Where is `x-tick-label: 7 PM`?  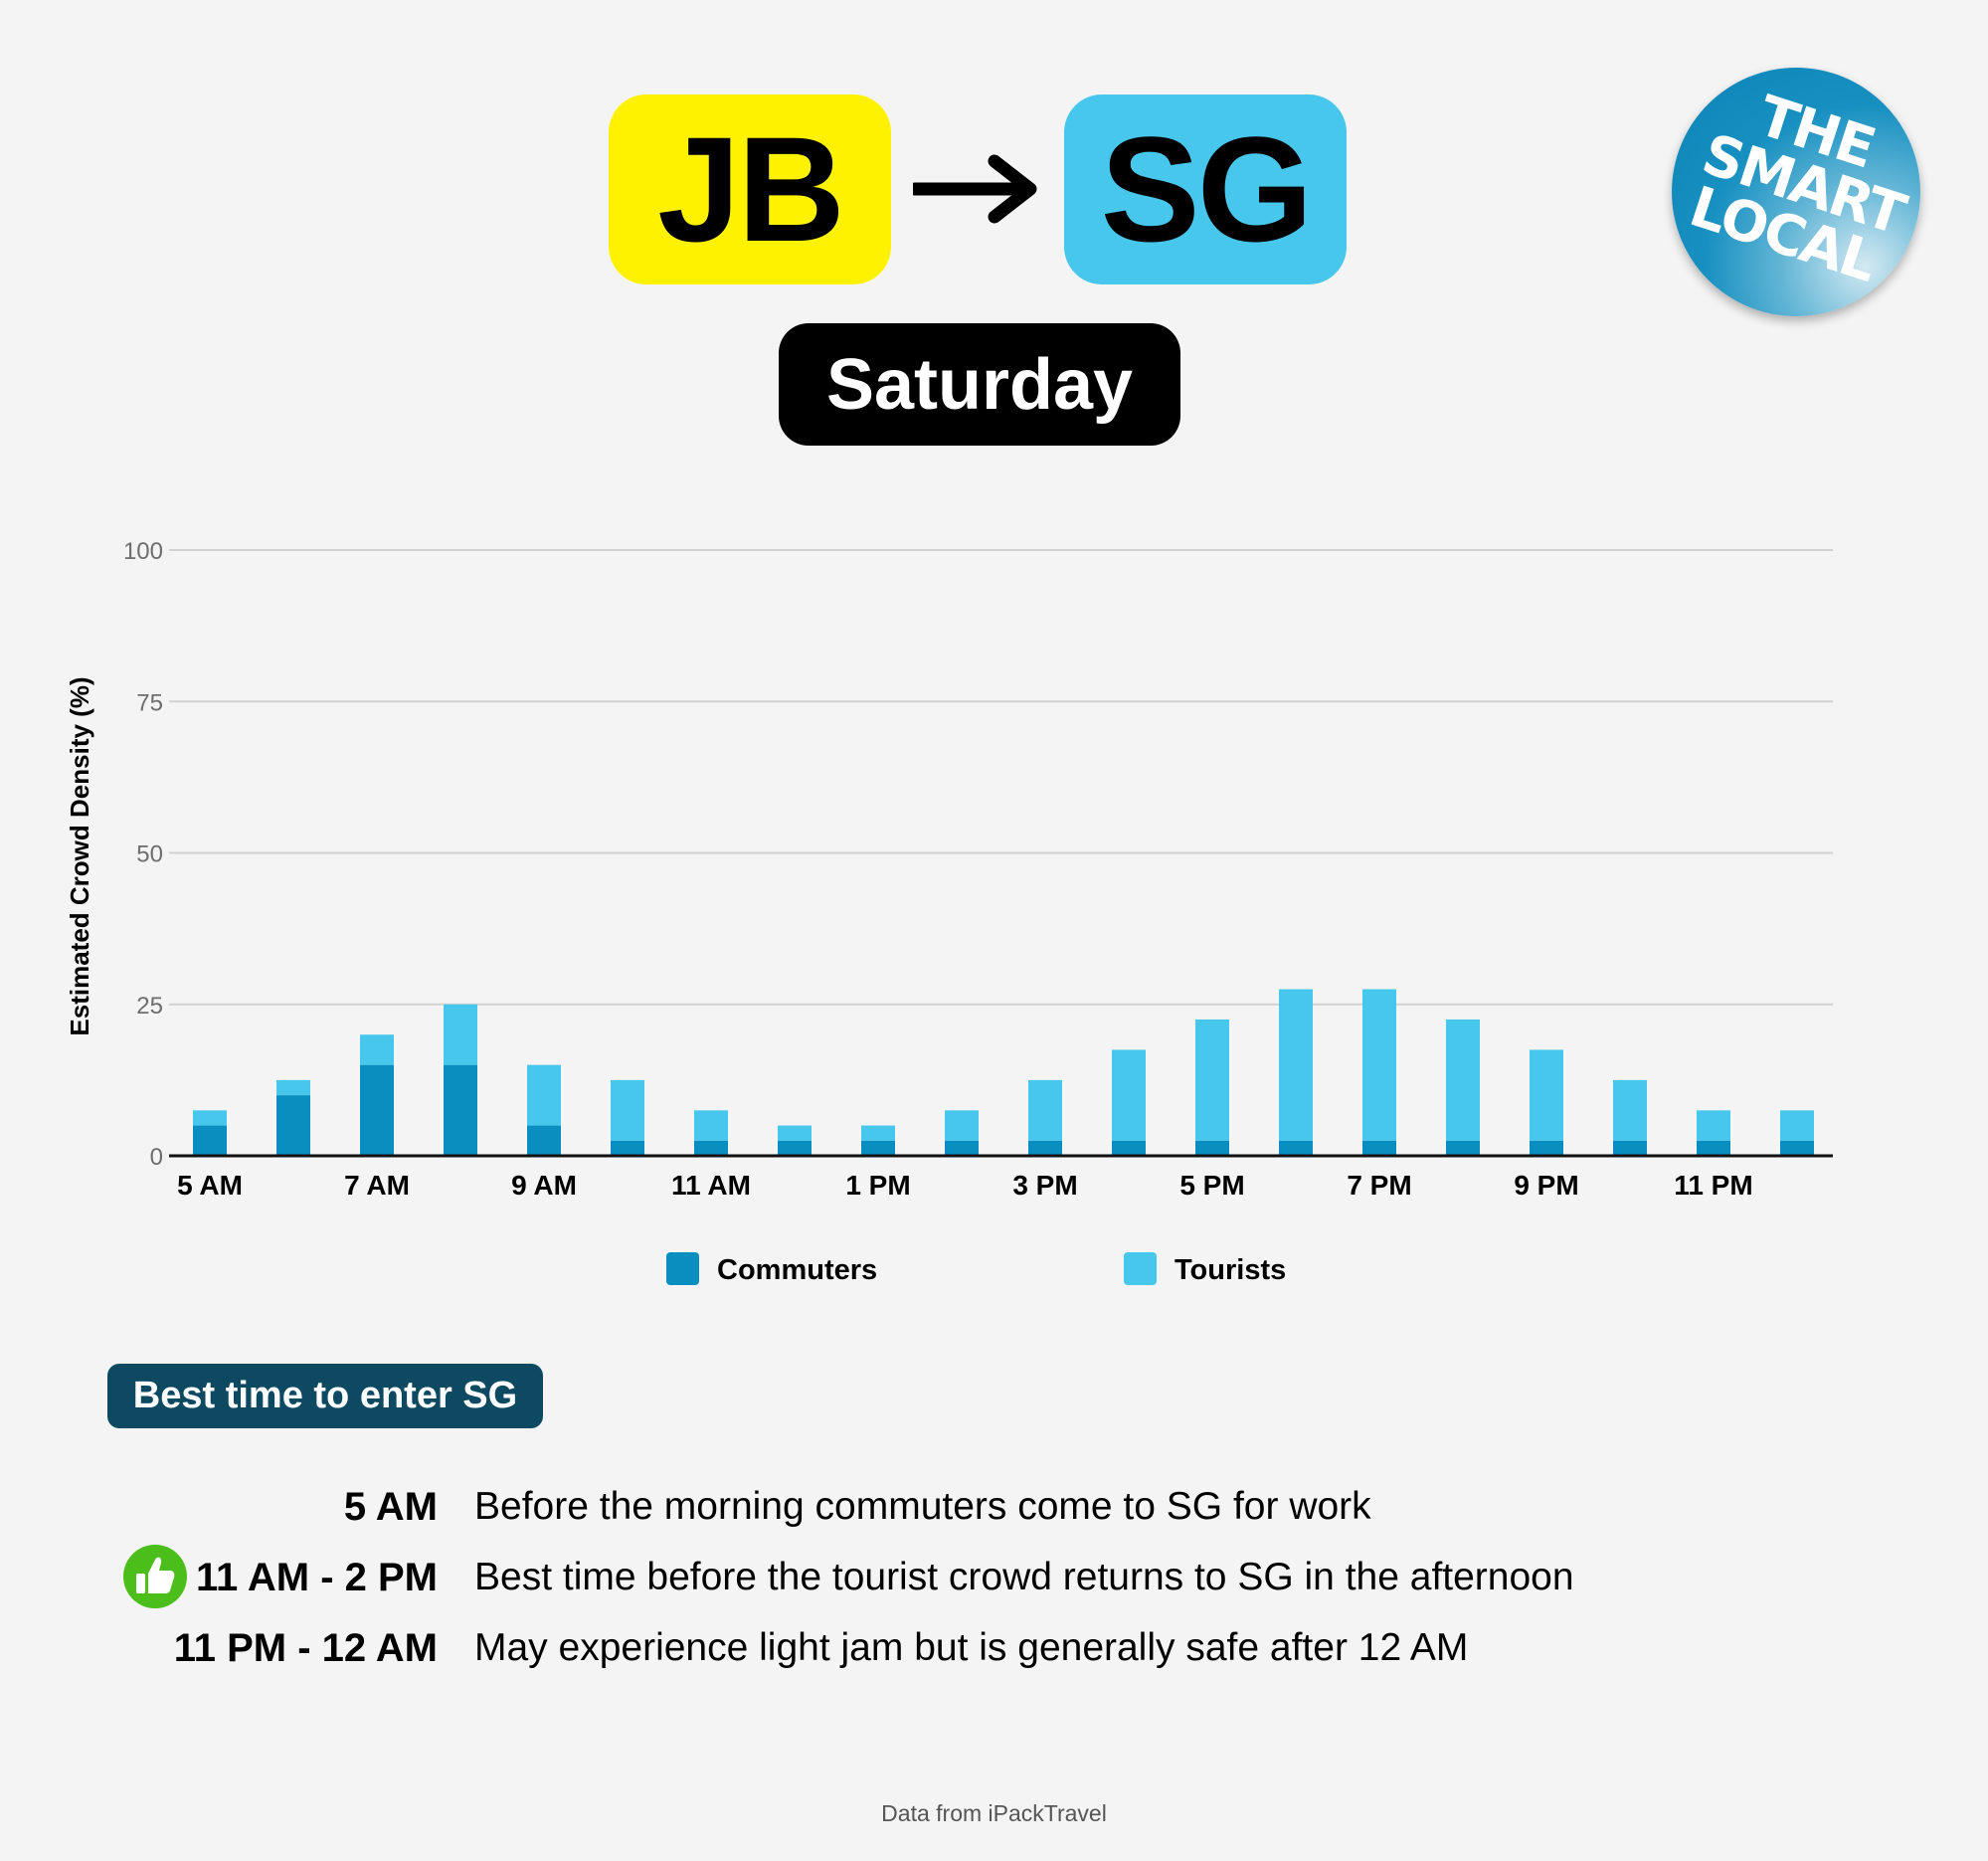 x-tick-label: 7 PM is located at coordinates (1379, 1185).